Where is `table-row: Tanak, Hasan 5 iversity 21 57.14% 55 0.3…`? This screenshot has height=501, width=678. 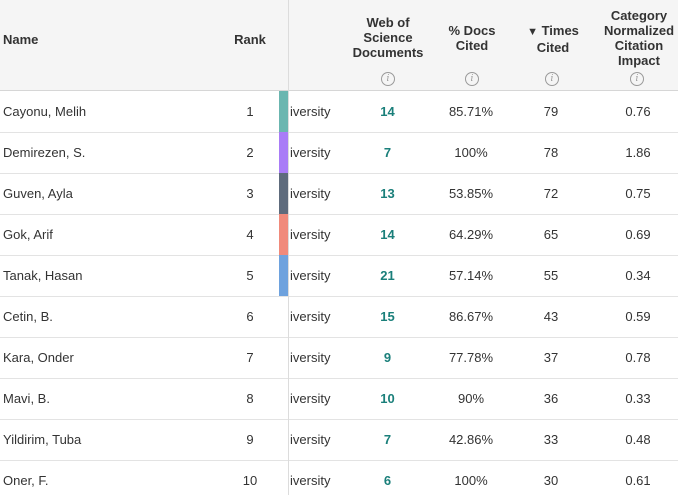
table-row: Tanak, Hasan 5 iversity 21 57.14% 55 0.3… is located at coordinates (339, 276).